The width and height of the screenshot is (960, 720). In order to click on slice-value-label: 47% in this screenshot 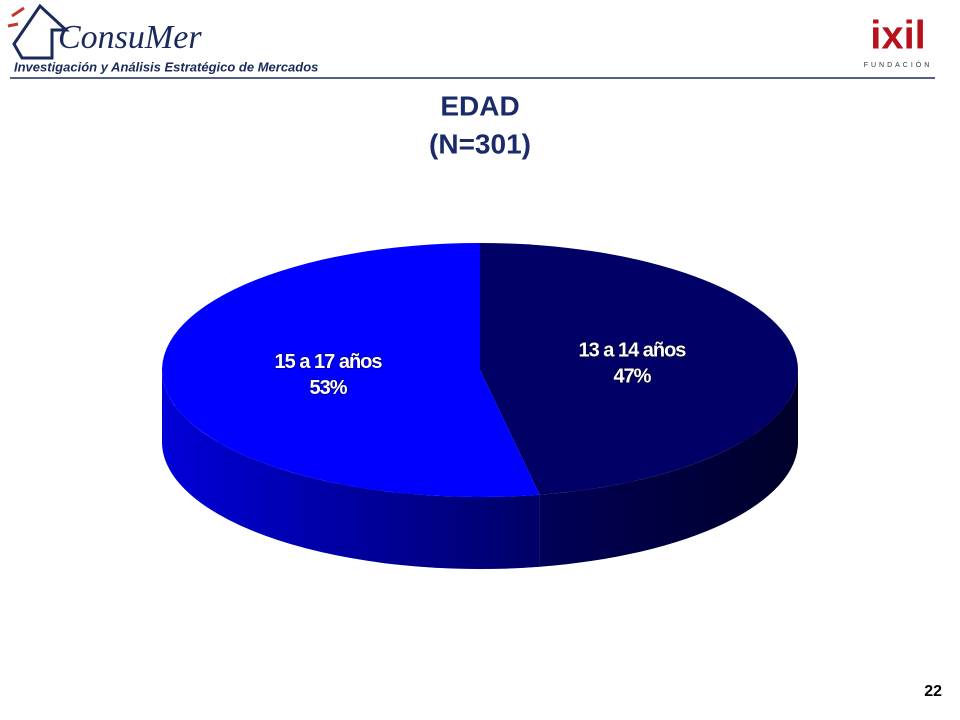, I will do `click(632, 377)`.